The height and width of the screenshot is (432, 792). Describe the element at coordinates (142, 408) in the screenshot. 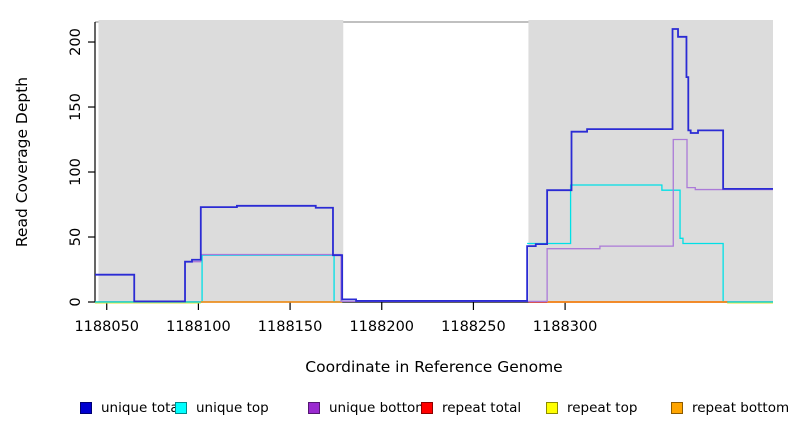

I see `legend-label: unique total` at that location.